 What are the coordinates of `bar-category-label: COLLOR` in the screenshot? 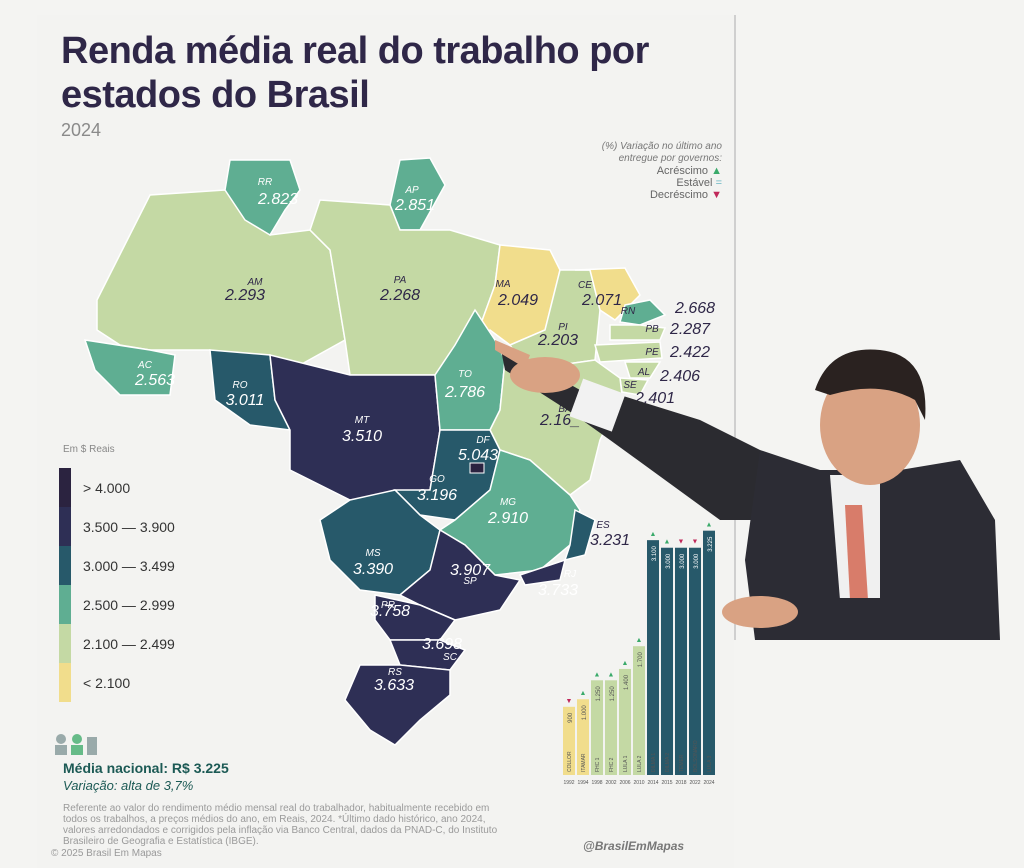 It's located at (570, 761).